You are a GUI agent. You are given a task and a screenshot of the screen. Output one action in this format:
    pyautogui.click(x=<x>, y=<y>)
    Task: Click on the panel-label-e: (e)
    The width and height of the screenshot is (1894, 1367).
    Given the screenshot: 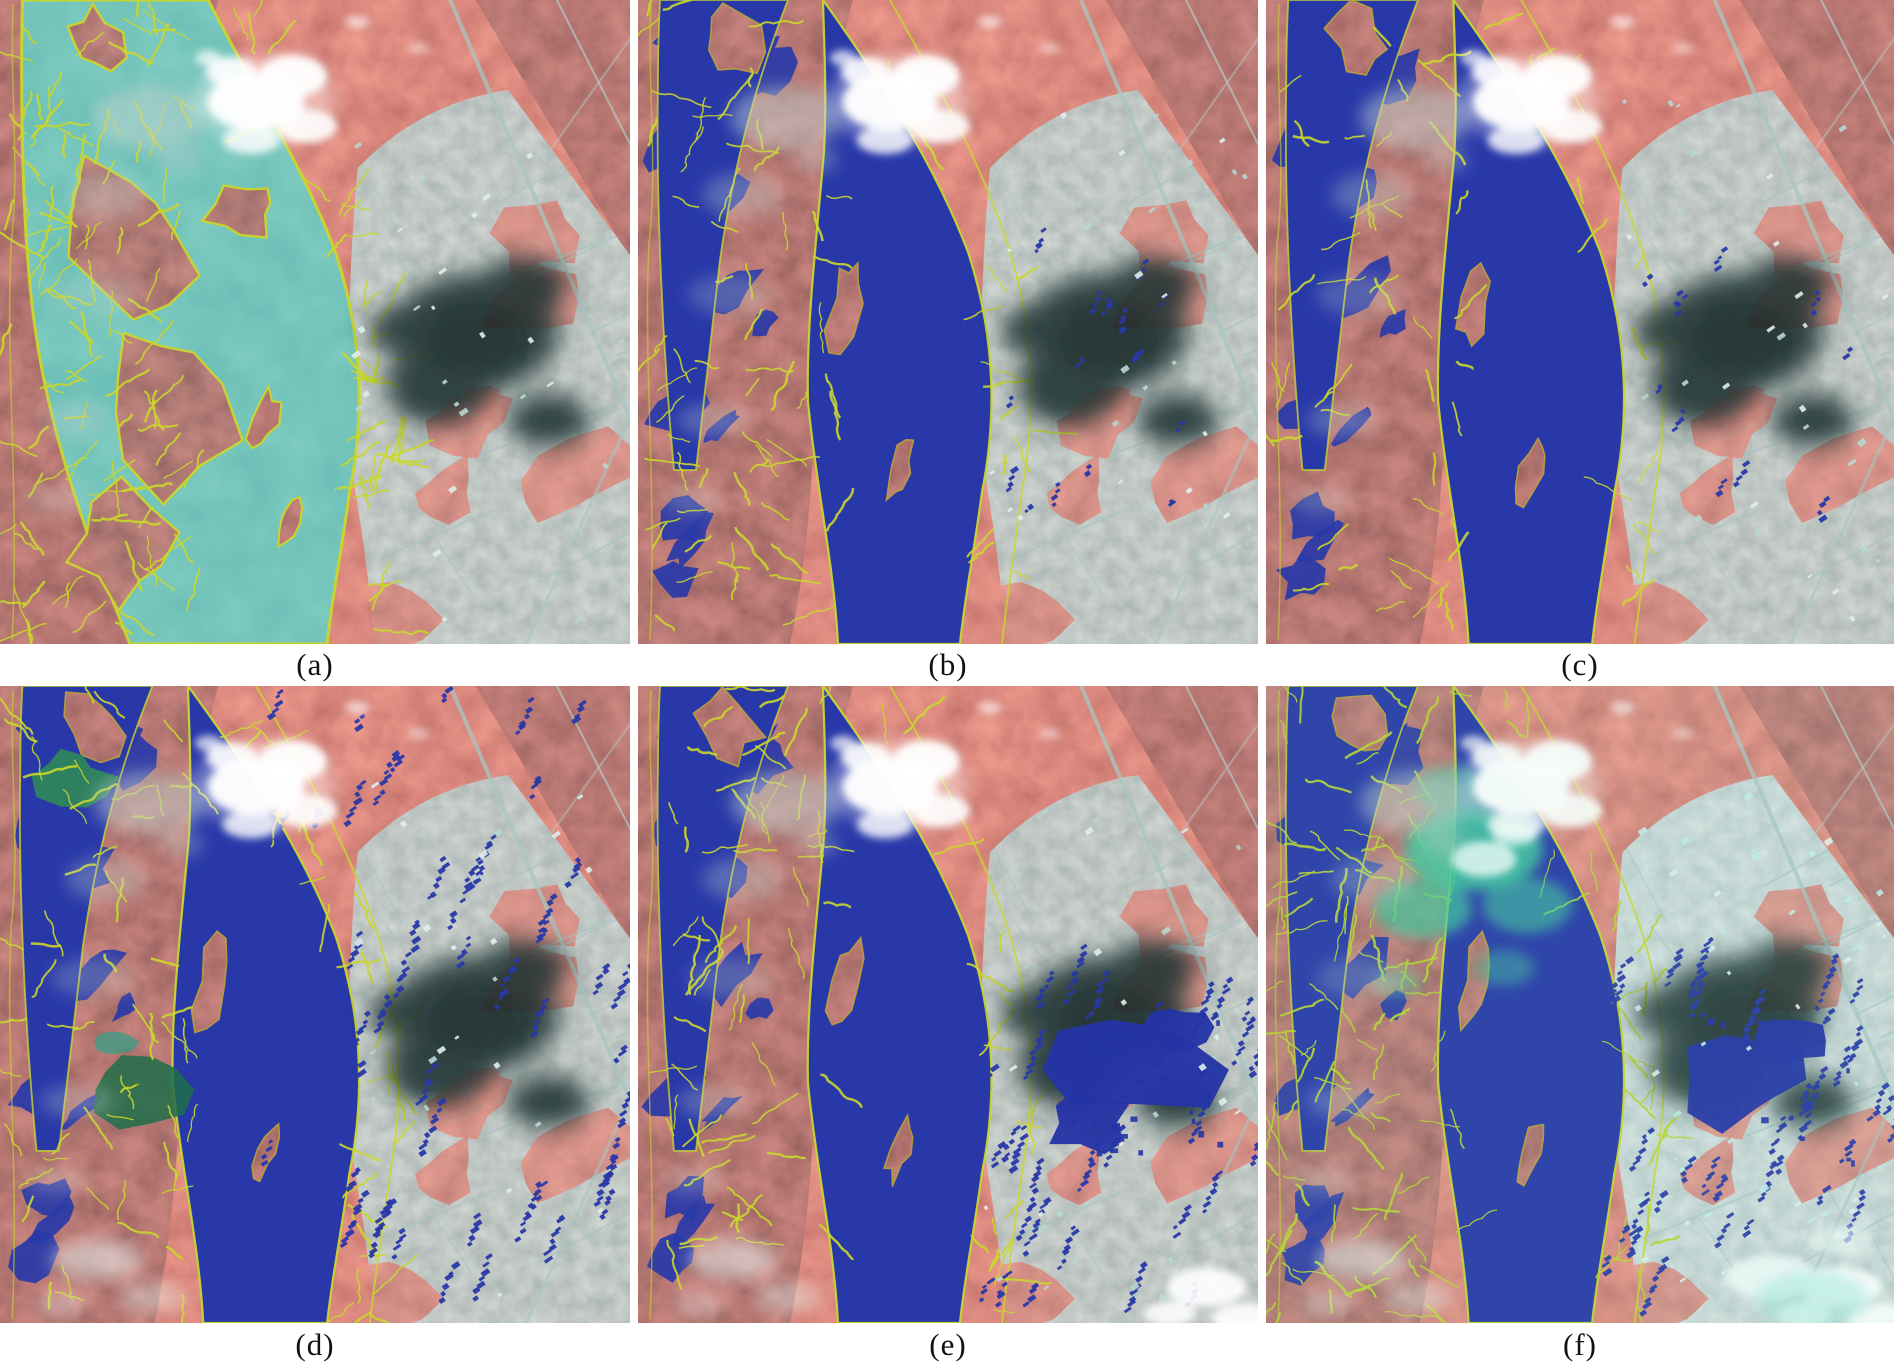 What is the action you would take?
    pyautogui.click(x=948, y=1344)
    